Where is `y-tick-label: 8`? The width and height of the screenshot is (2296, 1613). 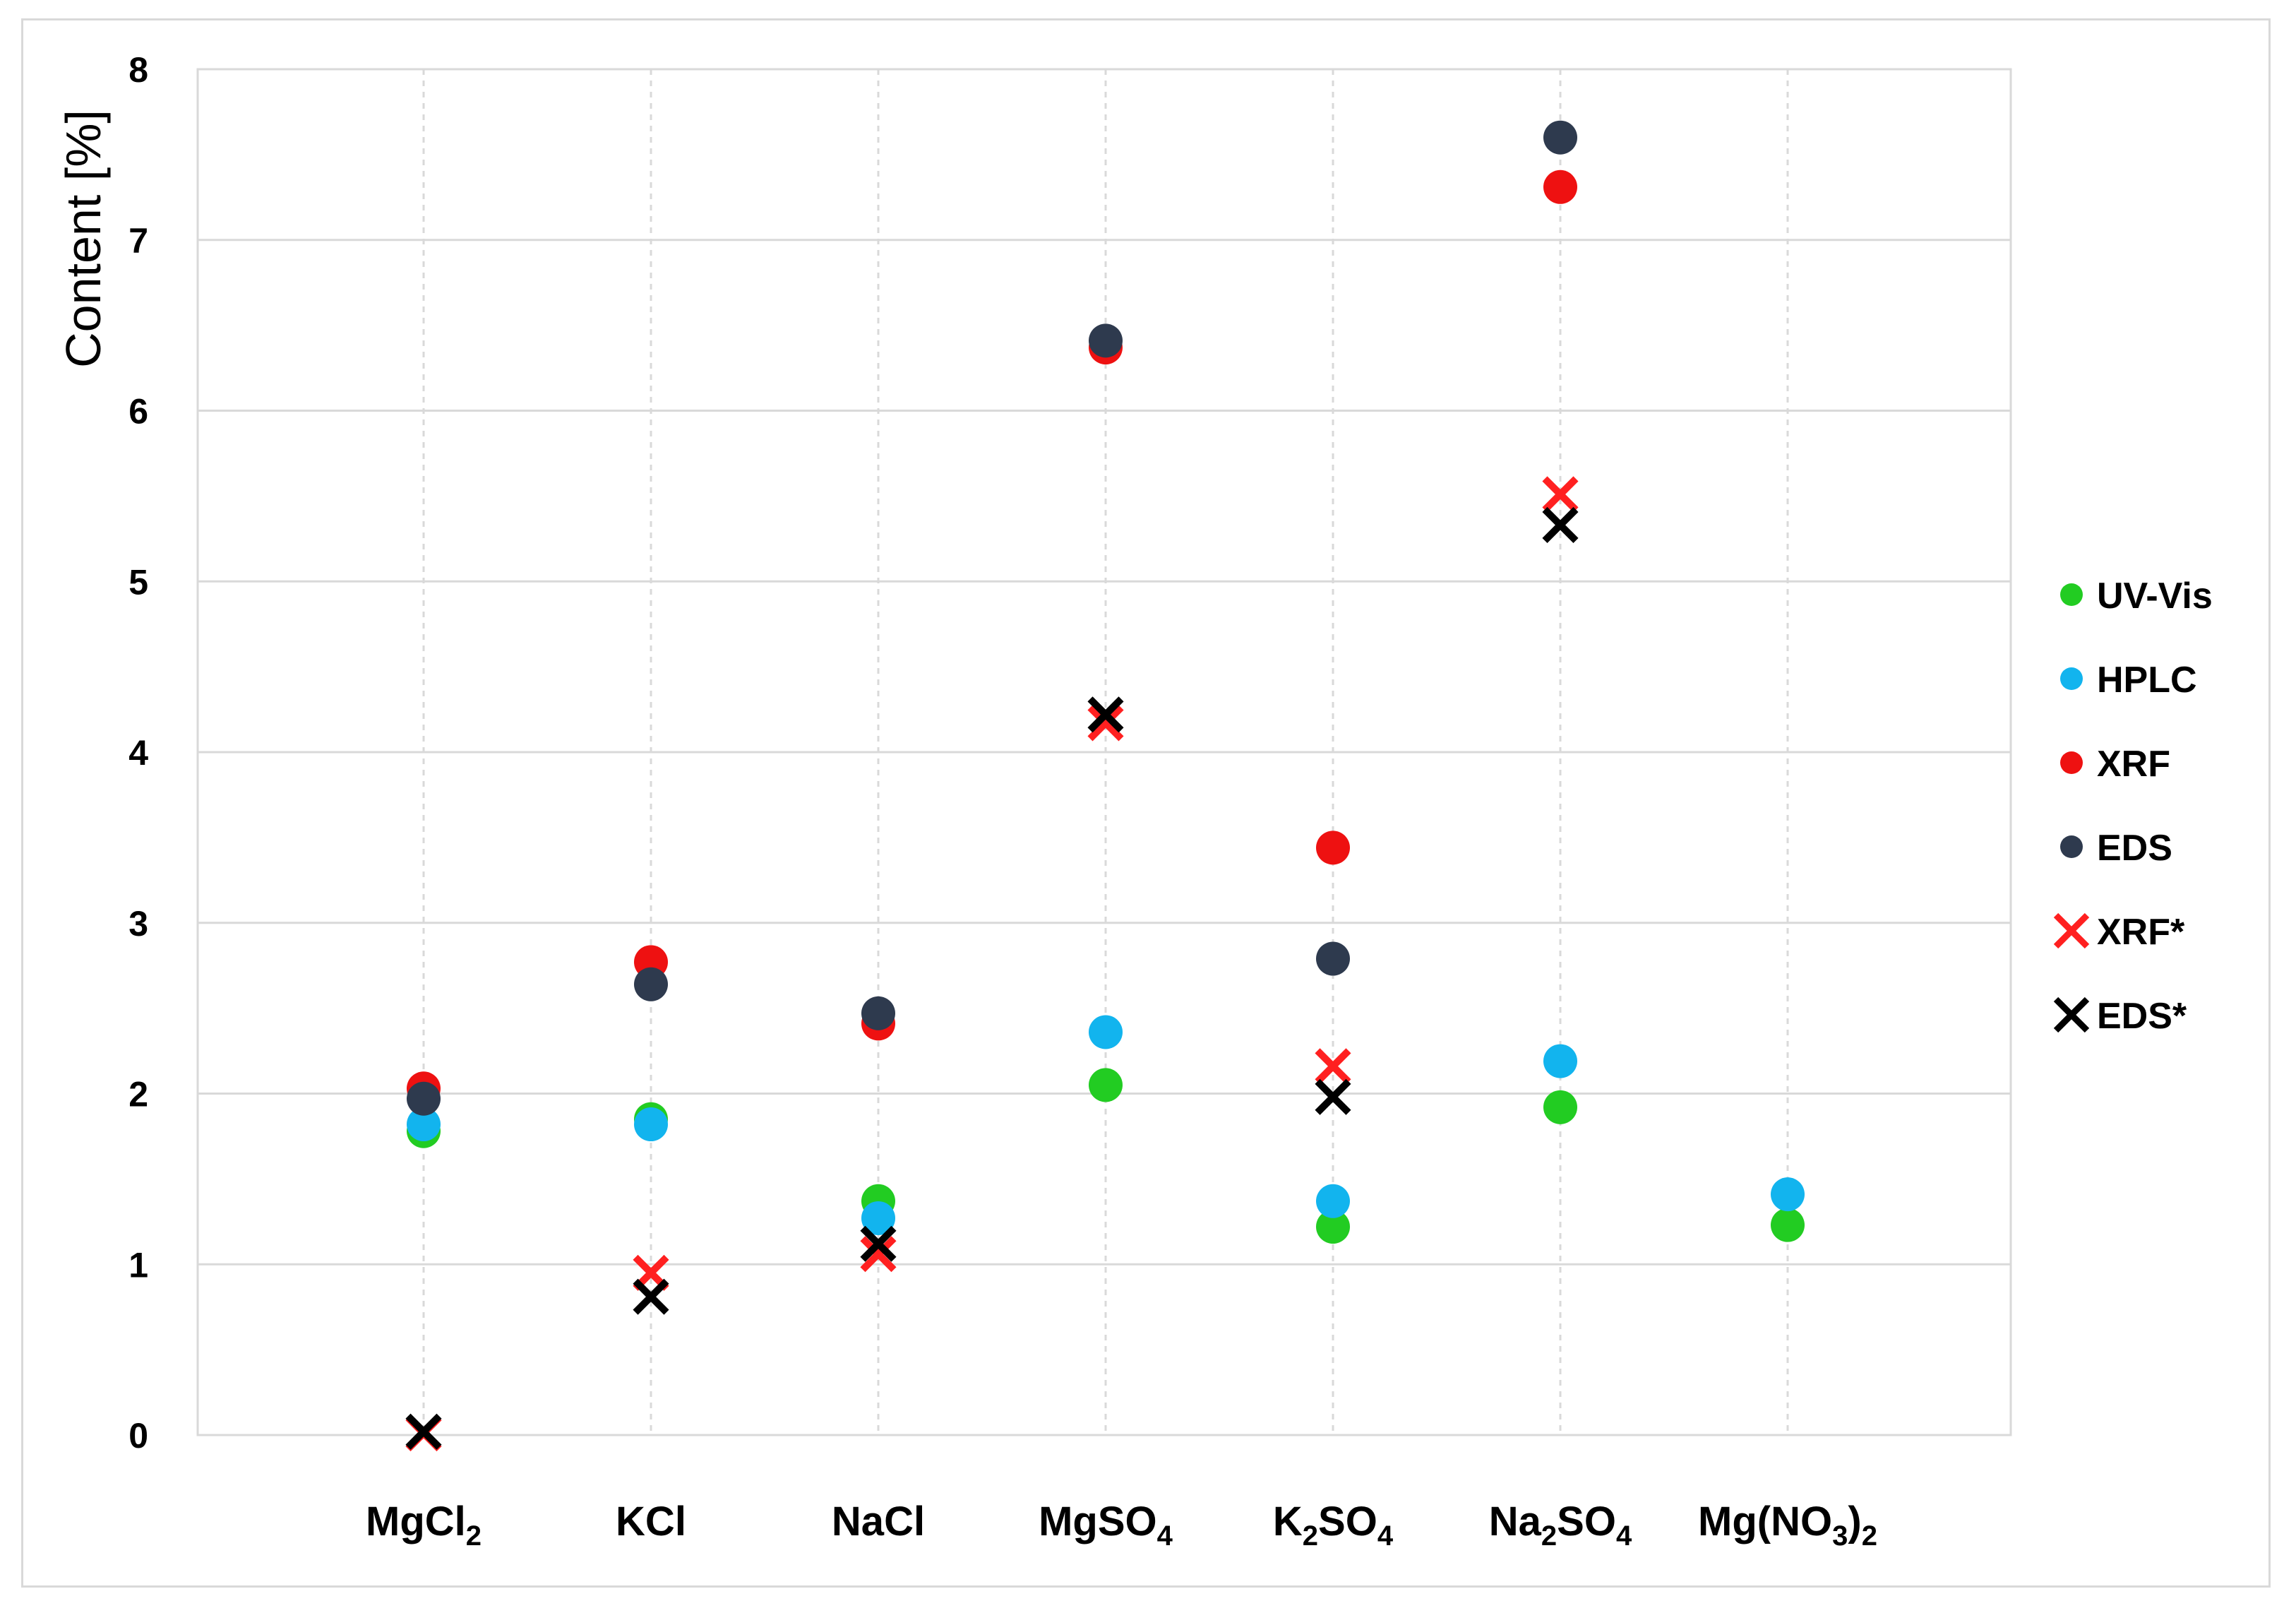 y-tick-label: 8 is located at coordinates (138, 70).